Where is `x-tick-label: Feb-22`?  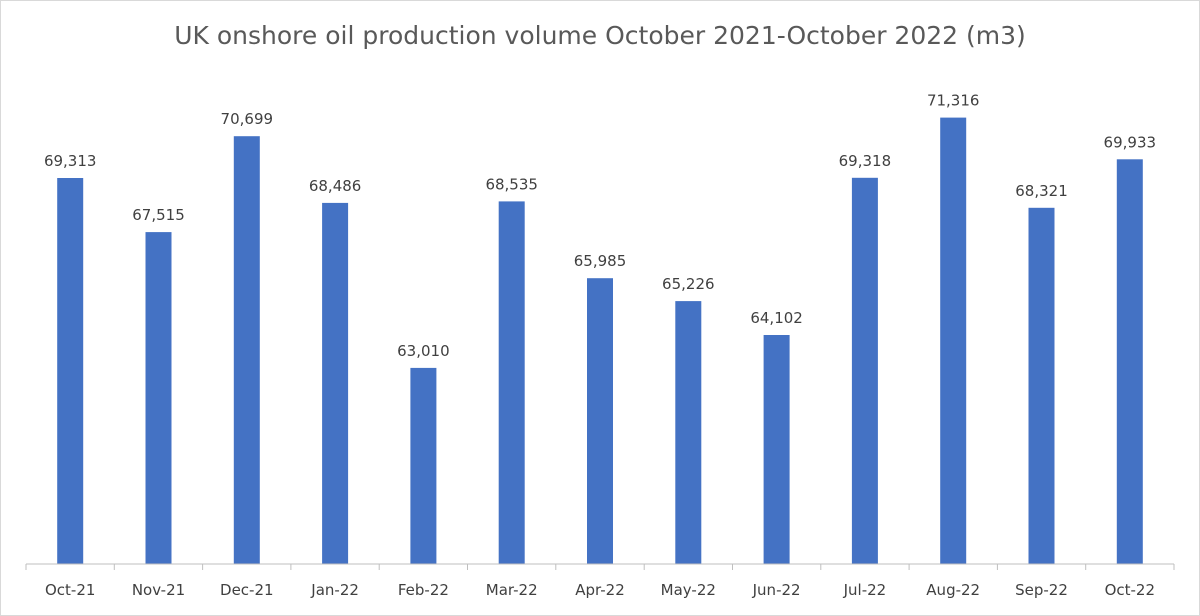
x-tick-label: Feb-22 is located at coordinates (423, 590).